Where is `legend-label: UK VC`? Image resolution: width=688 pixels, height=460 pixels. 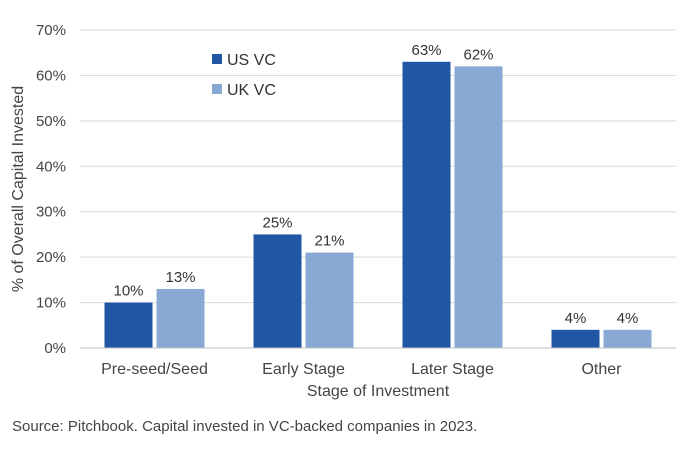
legend-label: UK VC is located at coordinates (251, 90).